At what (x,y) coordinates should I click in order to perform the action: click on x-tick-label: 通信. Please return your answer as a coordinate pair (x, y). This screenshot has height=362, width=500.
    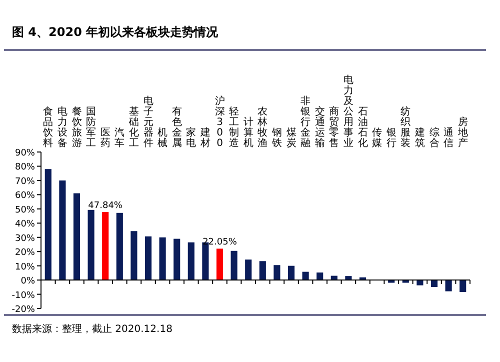
    Looking at the image, I should click on (449, 137).